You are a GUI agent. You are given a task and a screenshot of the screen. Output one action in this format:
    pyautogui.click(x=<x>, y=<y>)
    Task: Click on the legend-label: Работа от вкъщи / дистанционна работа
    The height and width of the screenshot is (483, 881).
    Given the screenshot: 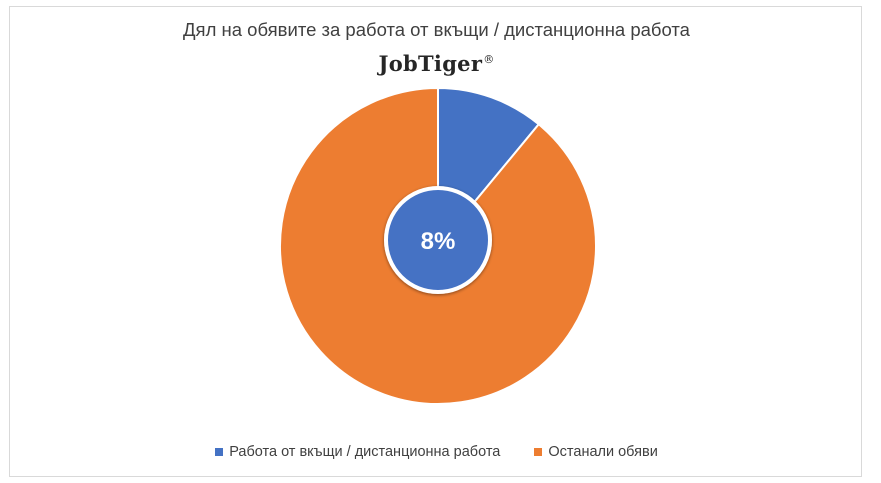 What is the action you would take?
    pyautogui.click(x=365, y=452)
    